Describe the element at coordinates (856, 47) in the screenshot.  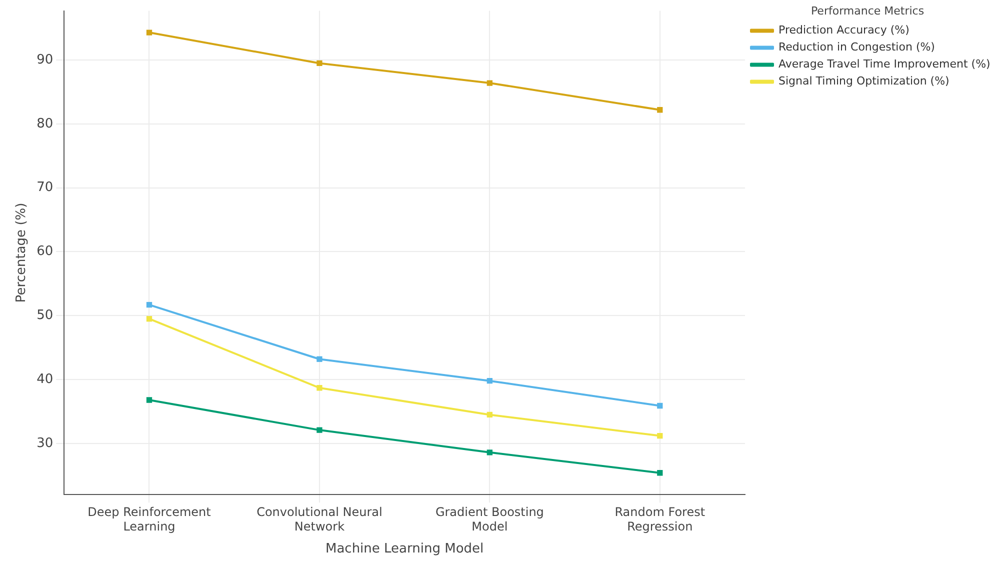
I see `legend-label: Reduction in Congestion (%)` at that location.